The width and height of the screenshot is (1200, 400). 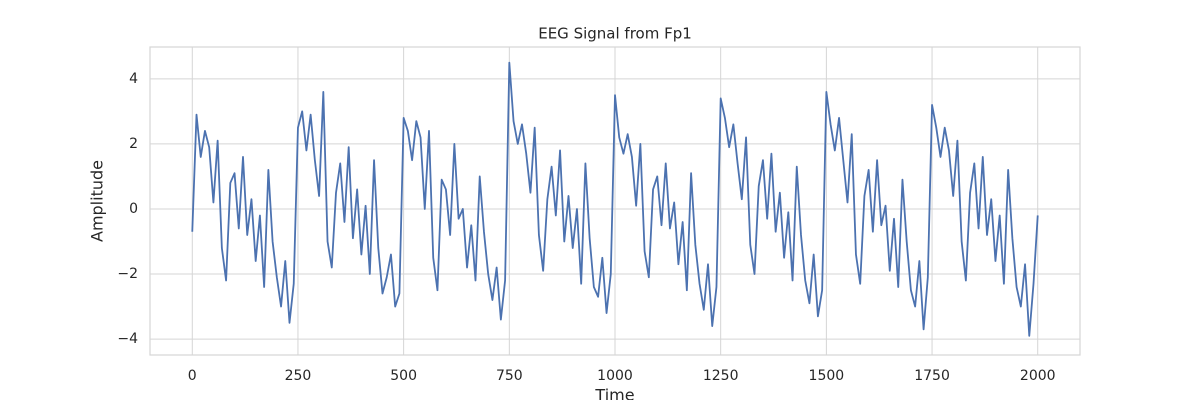 What do you see at coordinates (133, 209) in the screenshot?
I see `y-tick-label: 0` at bounding box center [133, 209].